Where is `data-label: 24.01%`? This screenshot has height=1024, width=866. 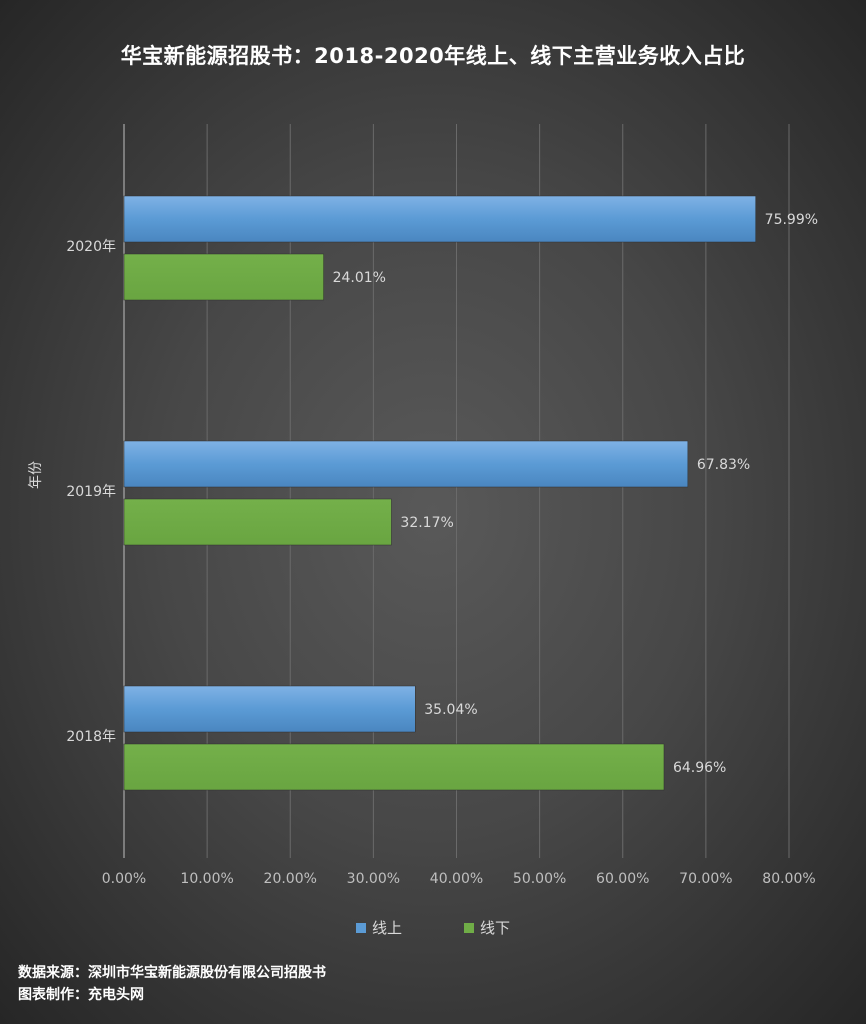 data-label: 24.01% is located at coordinates (359, 278).